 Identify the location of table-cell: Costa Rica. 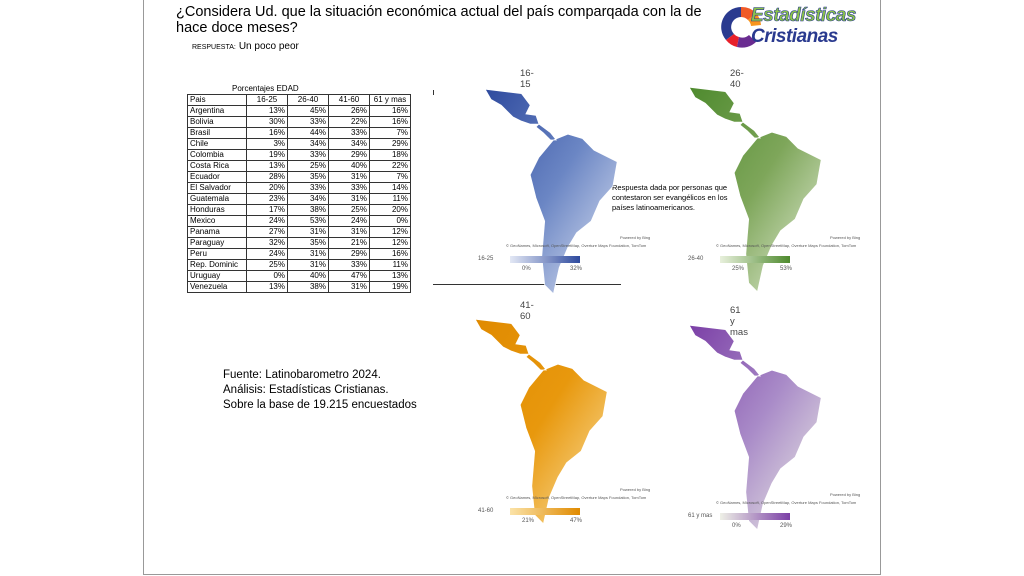
(217, 166).